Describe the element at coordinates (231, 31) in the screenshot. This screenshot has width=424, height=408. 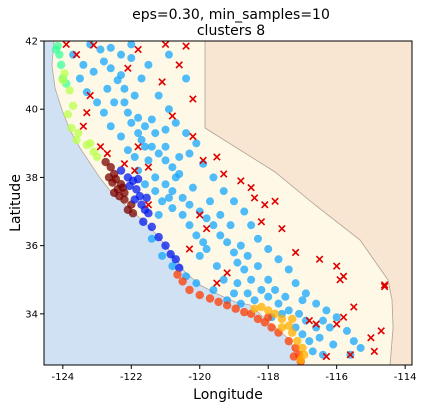
I see `chart-title-line2: clusters 8` at that location.